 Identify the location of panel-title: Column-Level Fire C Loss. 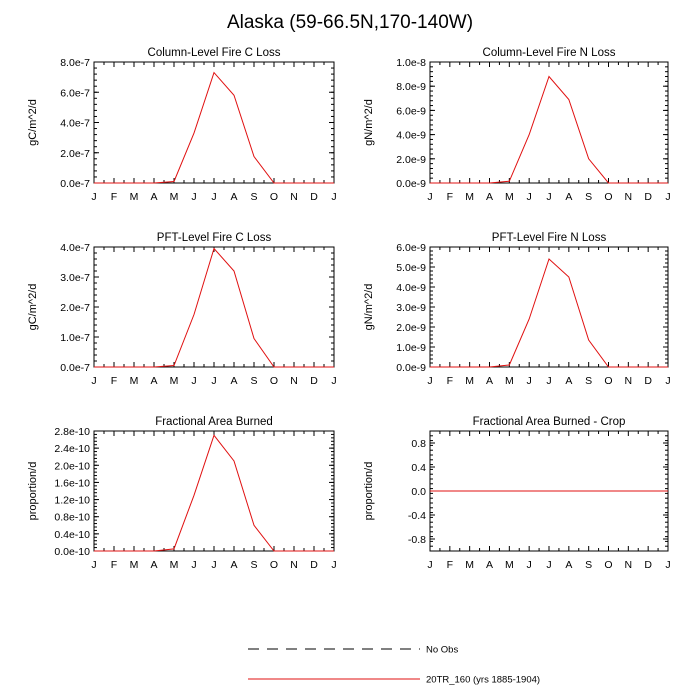
(214, 53).